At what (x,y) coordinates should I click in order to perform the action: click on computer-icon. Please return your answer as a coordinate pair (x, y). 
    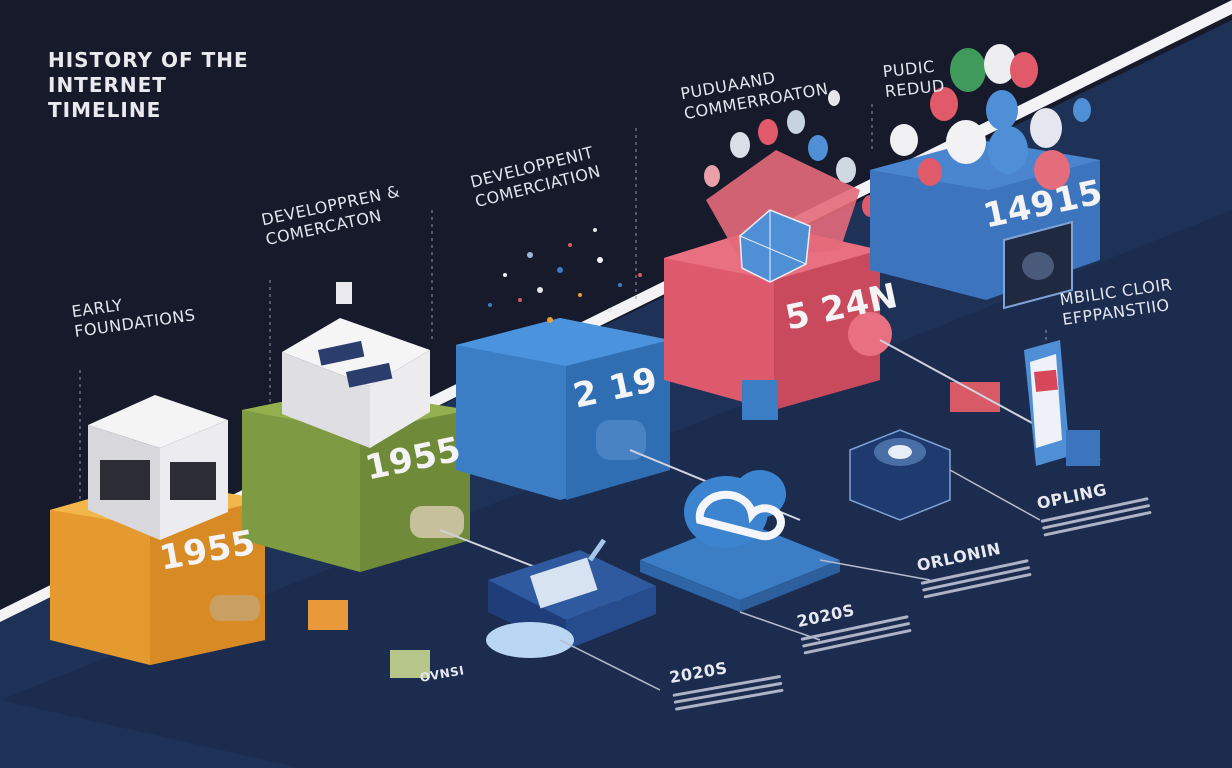
    Looking at the image, I should click on (356, 365).